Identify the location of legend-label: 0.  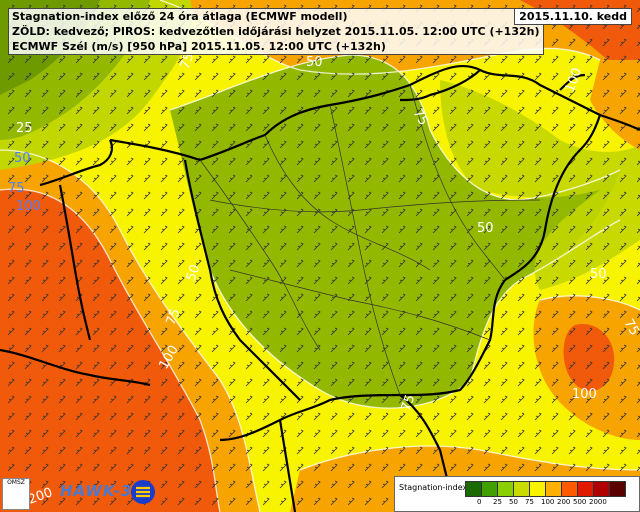
(479, 502).